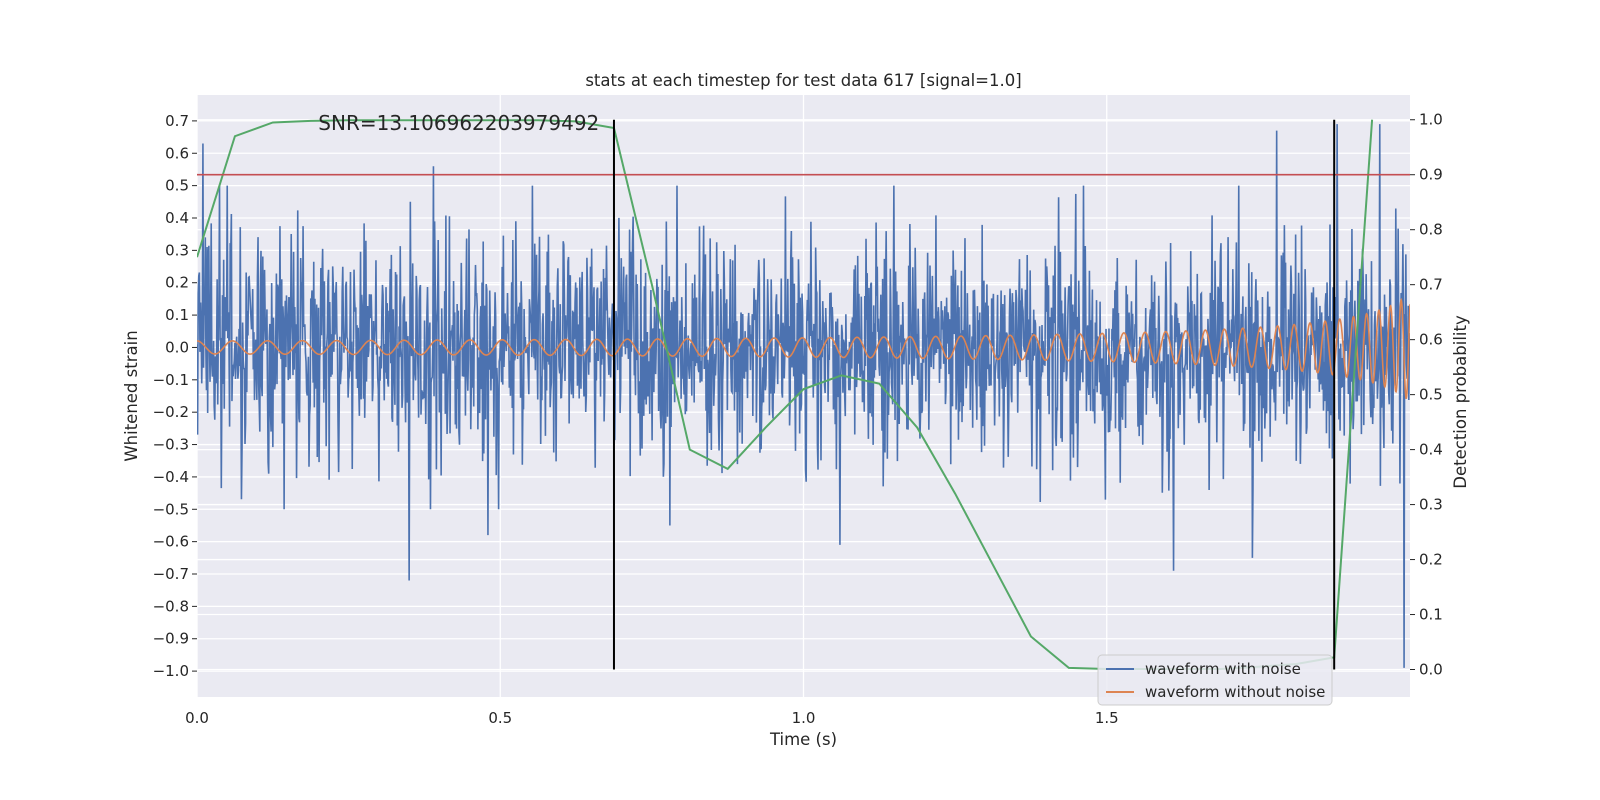 The image size is (1600, 800). What do you see at coordinates (177, 153) in the screenshot?
I see `y-tick-label: 0.6` at bounding box center [177, 153].